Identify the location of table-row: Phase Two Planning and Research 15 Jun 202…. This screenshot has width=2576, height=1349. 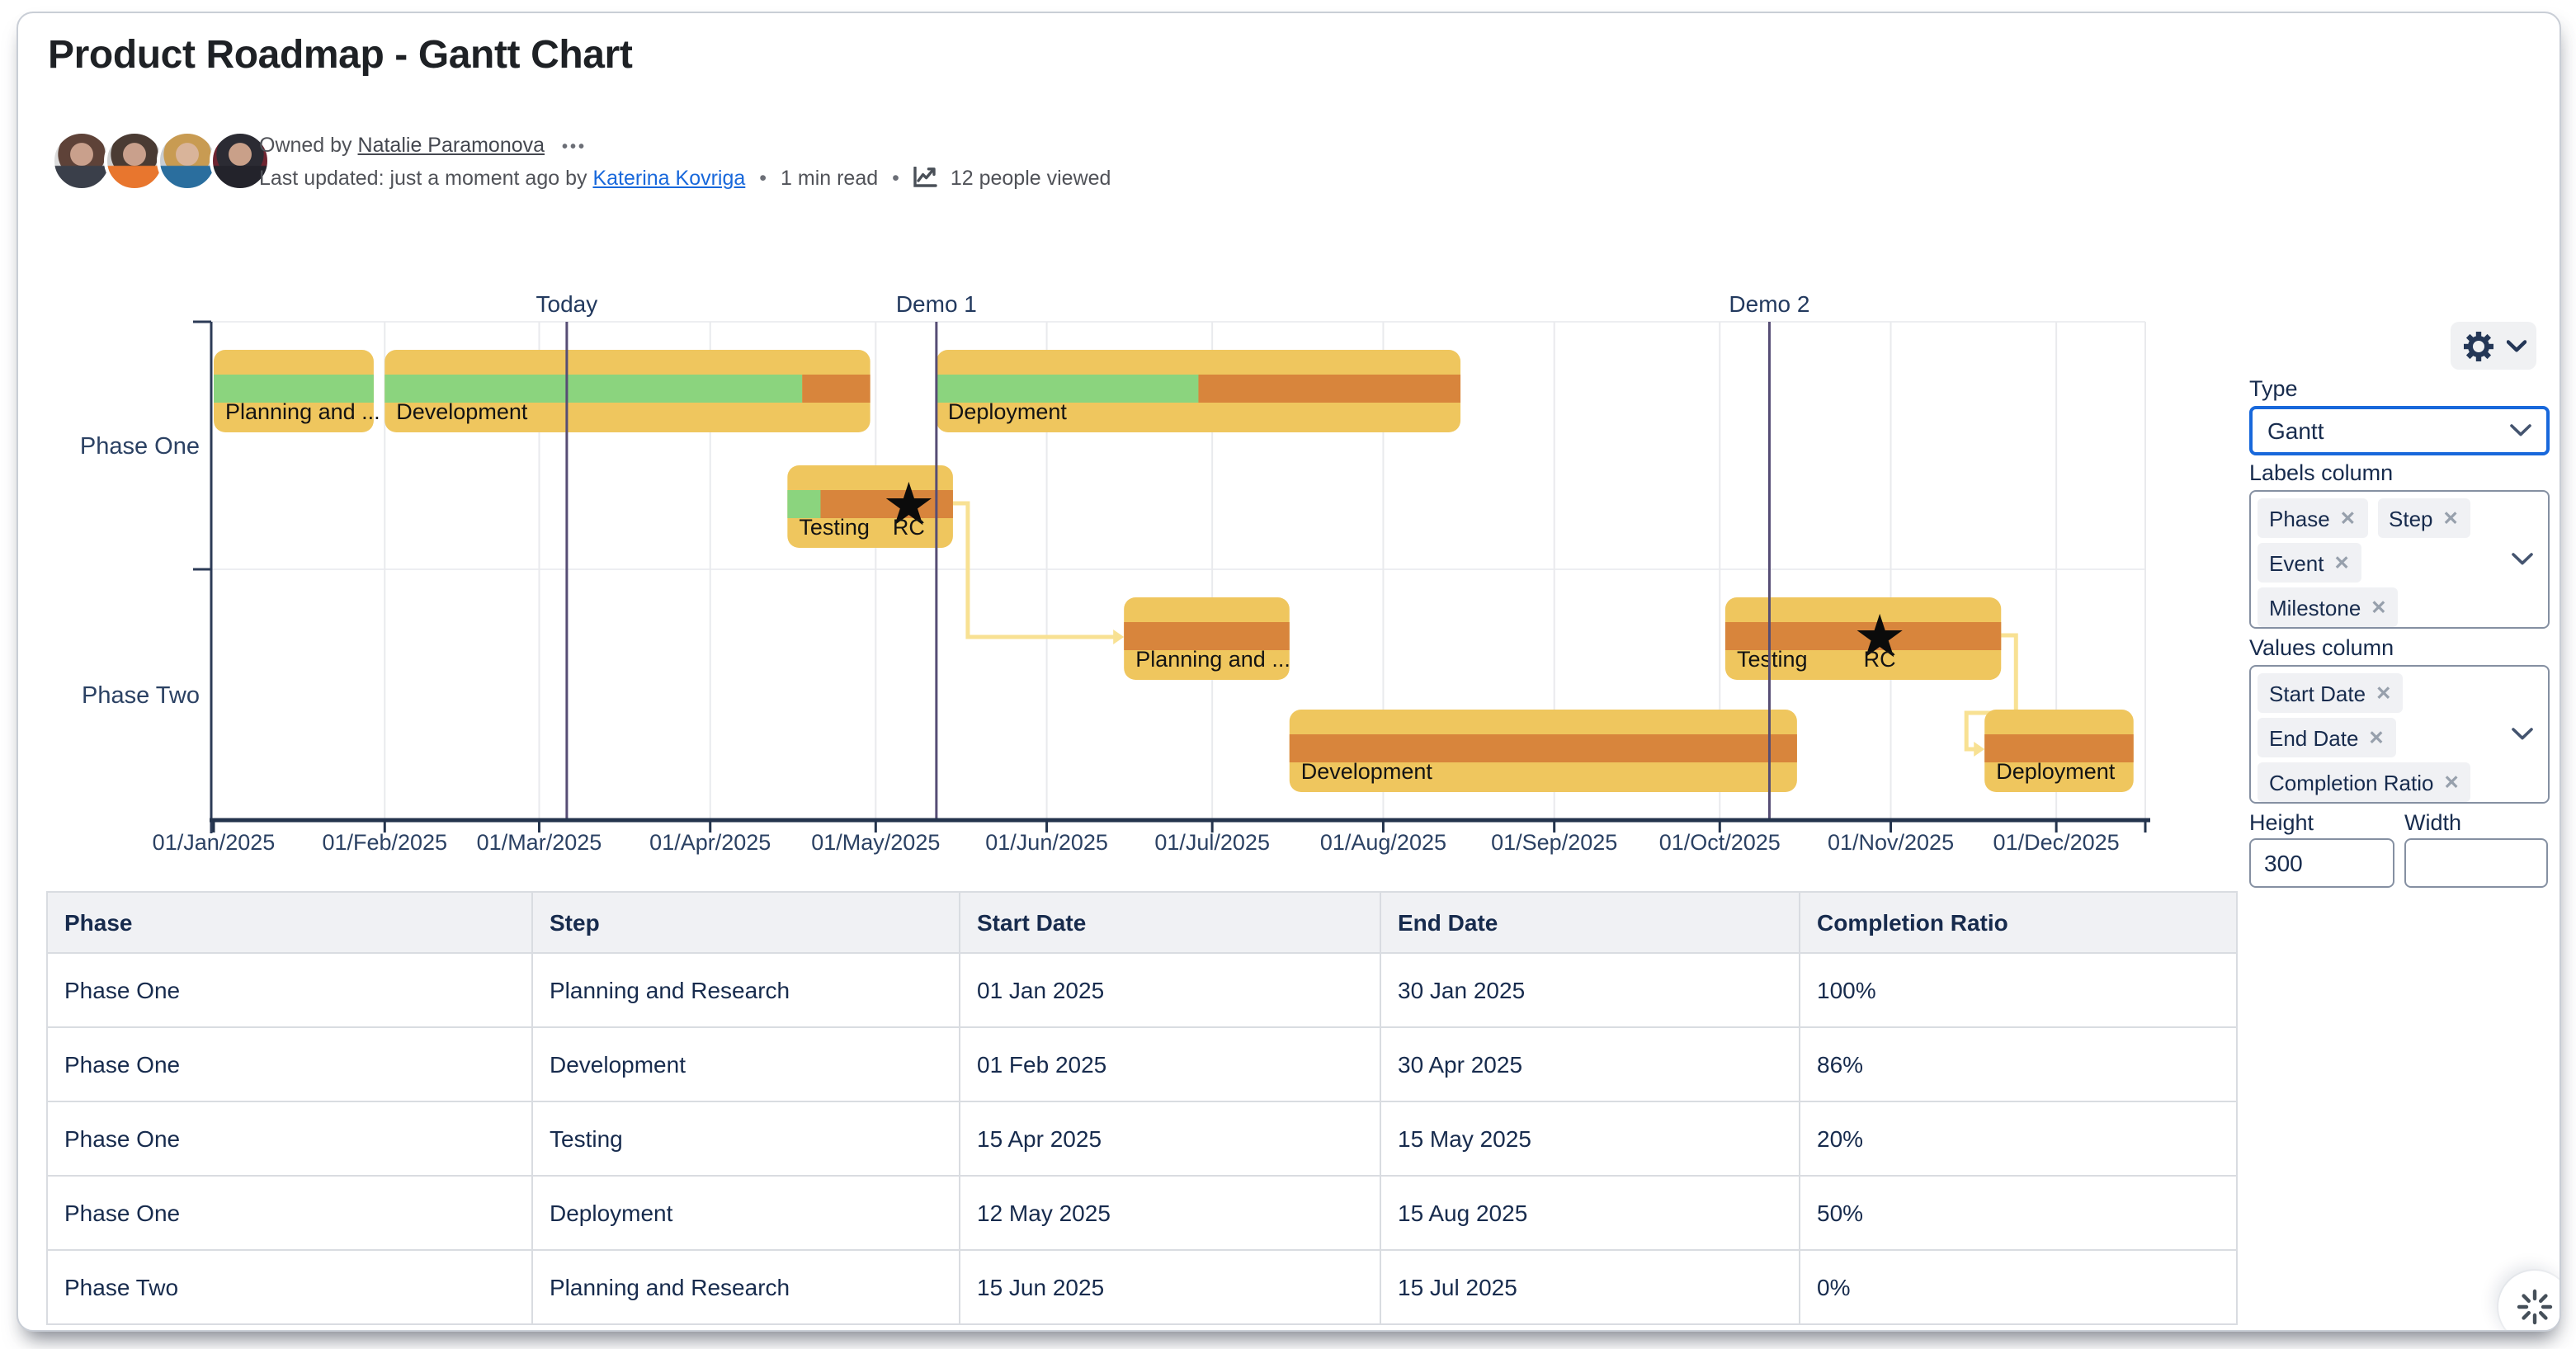
(1142, 1287).